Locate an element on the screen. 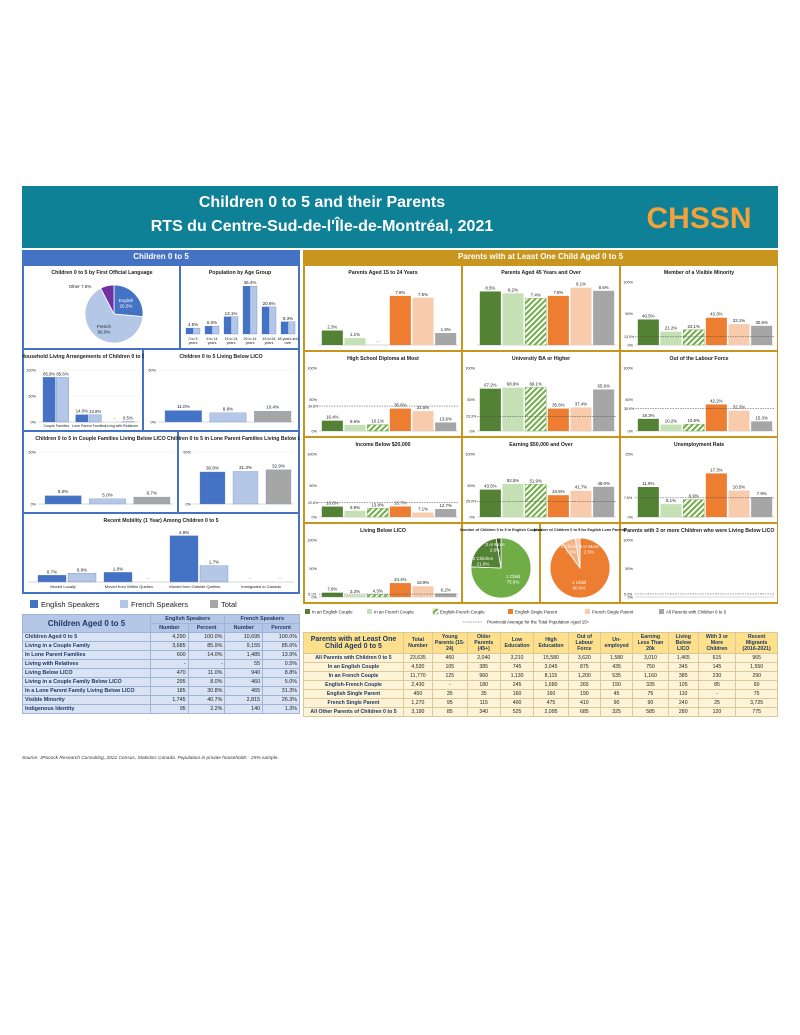 The width and height of the screenshot is (800, 1035). table-cell: 3,190 is located at coordinates (418, 712).